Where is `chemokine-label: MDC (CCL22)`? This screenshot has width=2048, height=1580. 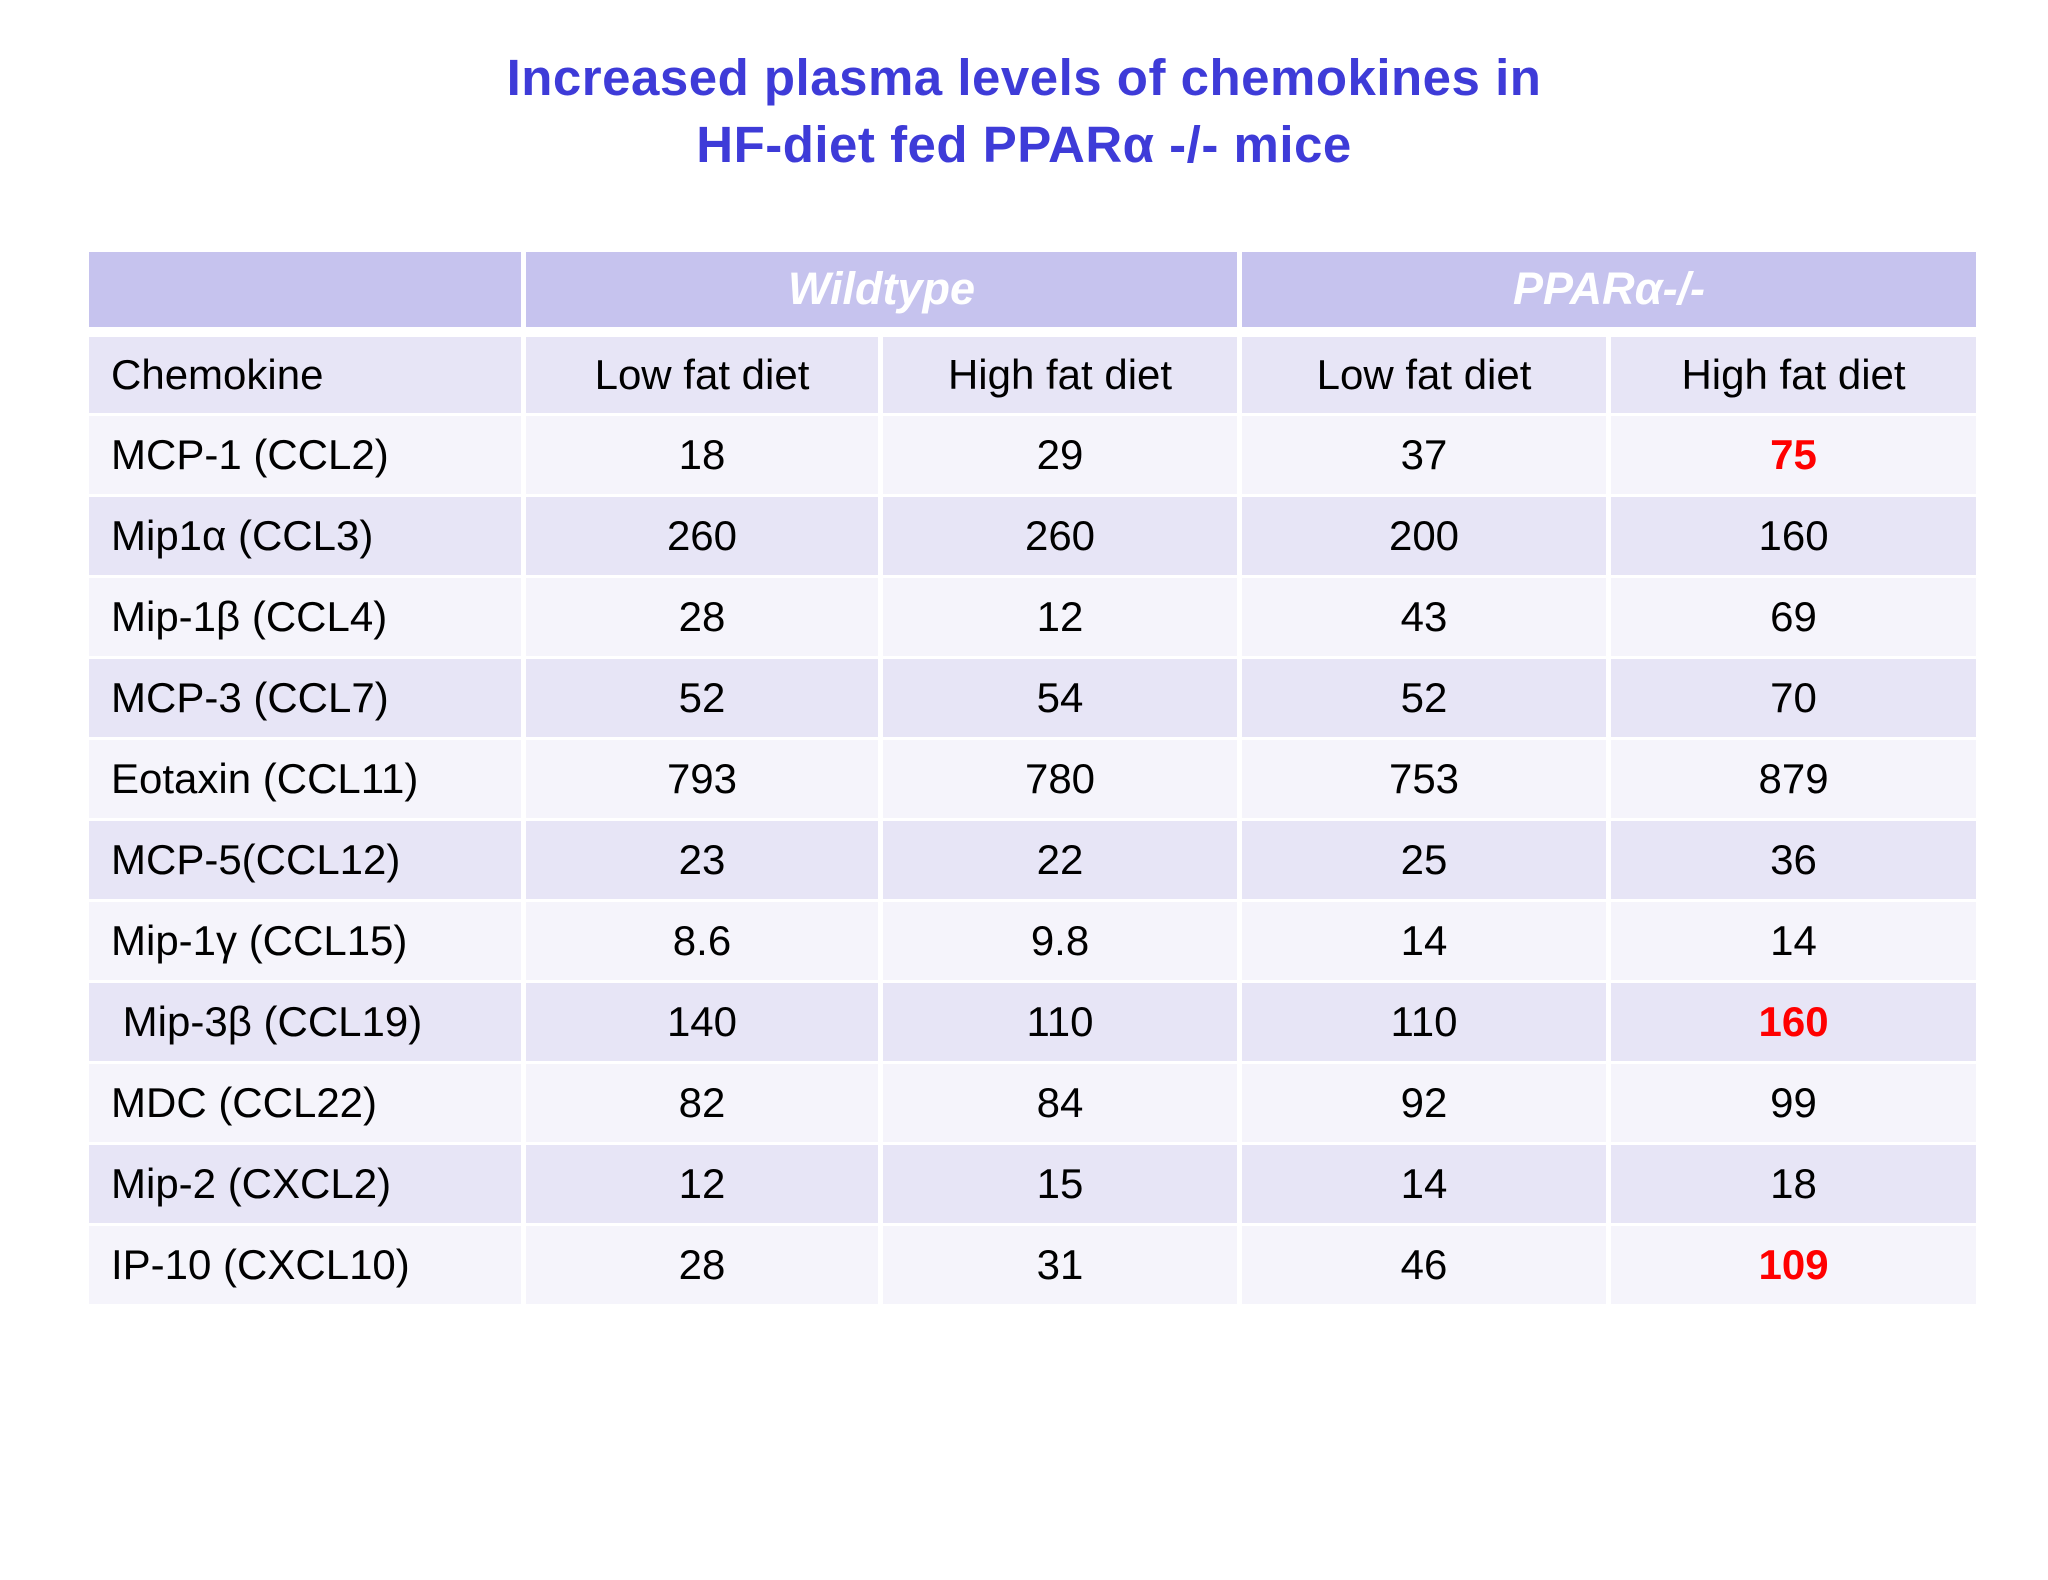 chemokine-label: MDC (CCL22) is located at coordinates (305, 1102).